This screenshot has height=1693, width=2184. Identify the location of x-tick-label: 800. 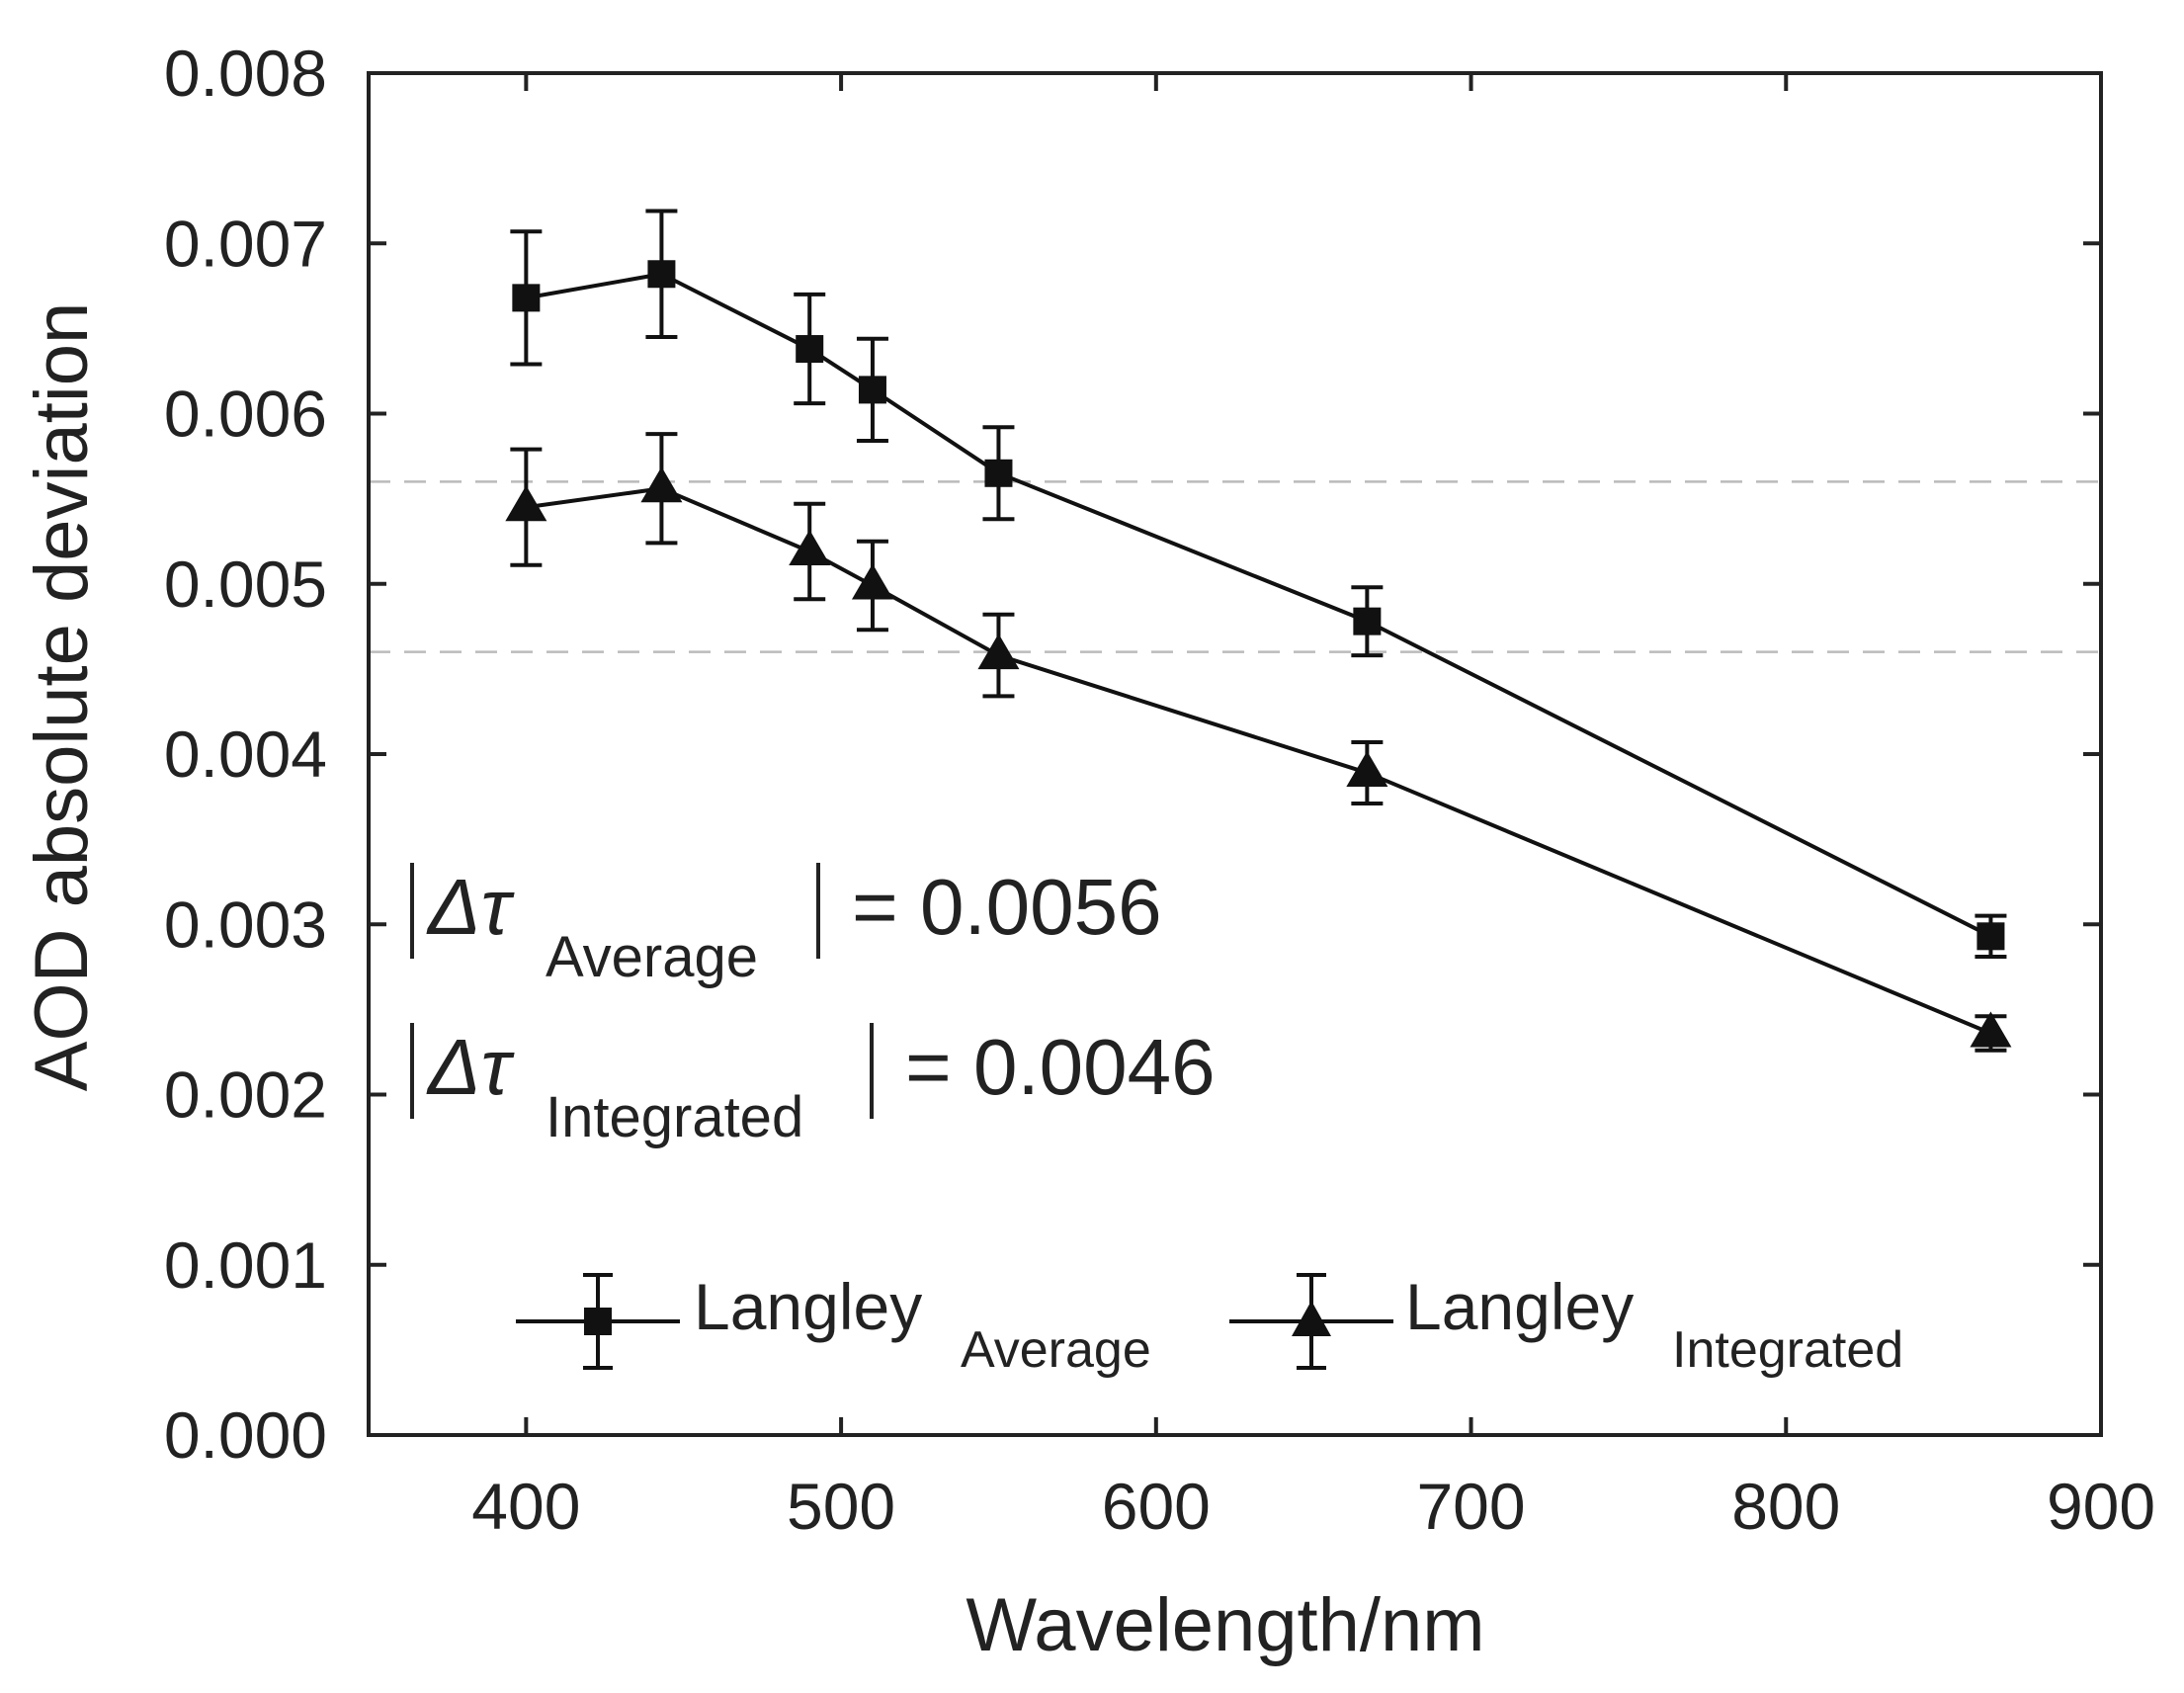
(1785, 1506).